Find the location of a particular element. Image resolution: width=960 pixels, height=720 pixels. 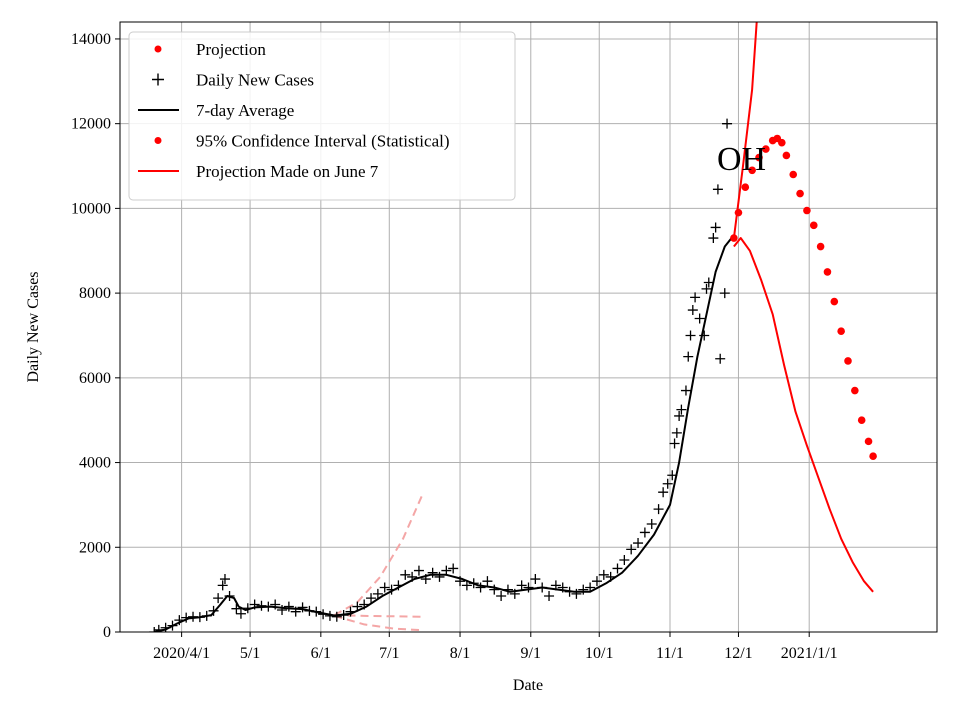

legend-item: 7-day Average is located at coordinates (216, 110).